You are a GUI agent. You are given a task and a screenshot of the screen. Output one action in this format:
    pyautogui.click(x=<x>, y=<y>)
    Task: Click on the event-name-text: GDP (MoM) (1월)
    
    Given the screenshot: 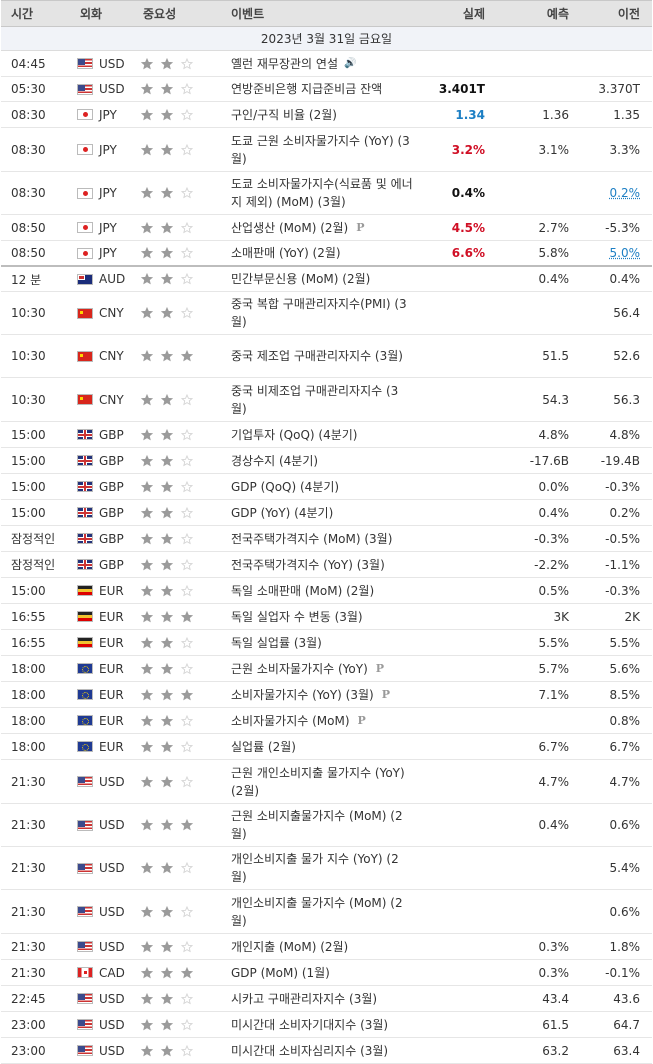 What is the action you would take?
    pyautogui.click(x=280, y=973)
    